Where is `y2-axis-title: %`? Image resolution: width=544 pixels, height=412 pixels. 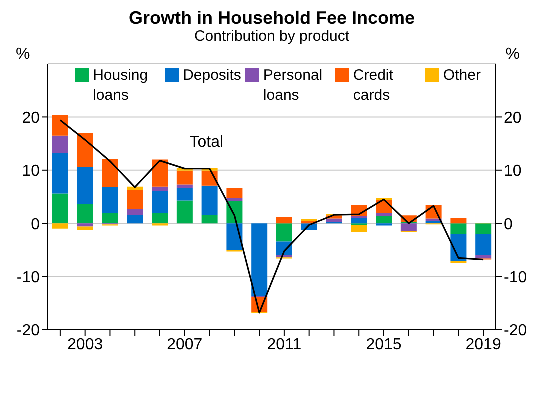
y2-axis-title: % is located at coordinates (513, 55).